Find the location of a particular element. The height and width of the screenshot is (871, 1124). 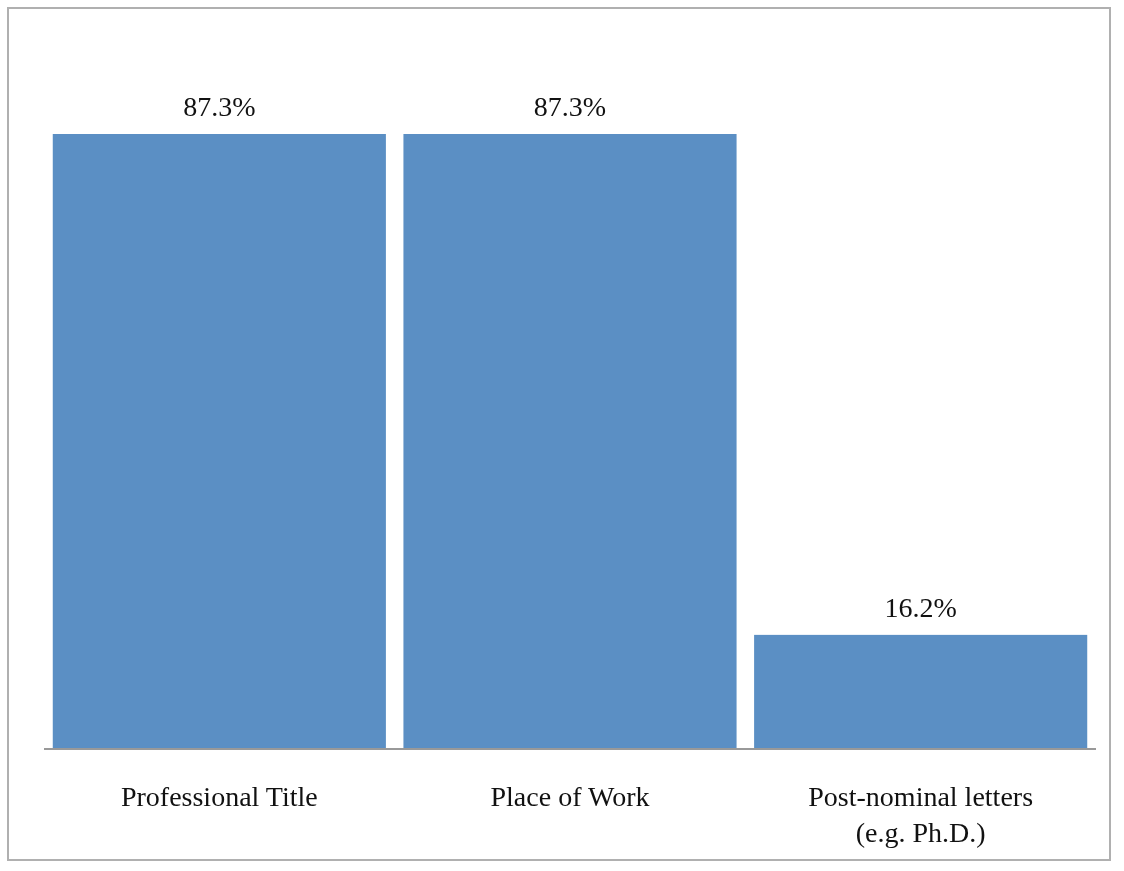

x-tick-label: Professional Title is located at coordinates (219, 796).